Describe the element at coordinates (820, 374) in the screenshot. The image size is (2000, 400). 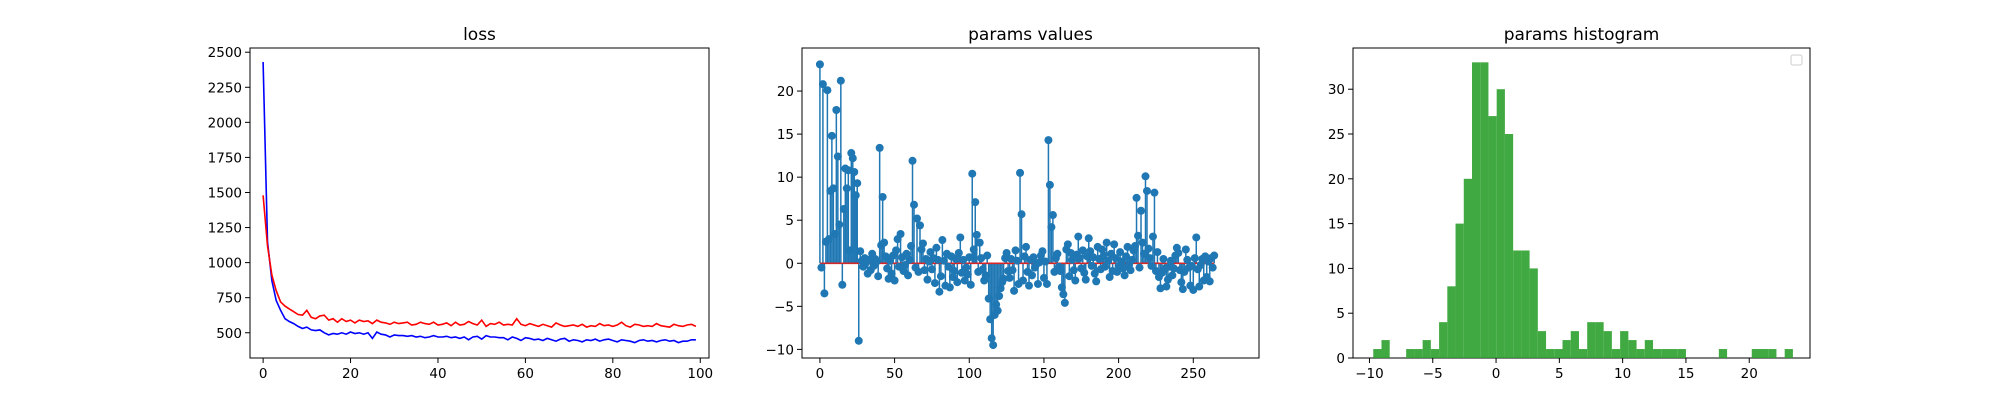
I see `x-tick-label: 0` at that location.